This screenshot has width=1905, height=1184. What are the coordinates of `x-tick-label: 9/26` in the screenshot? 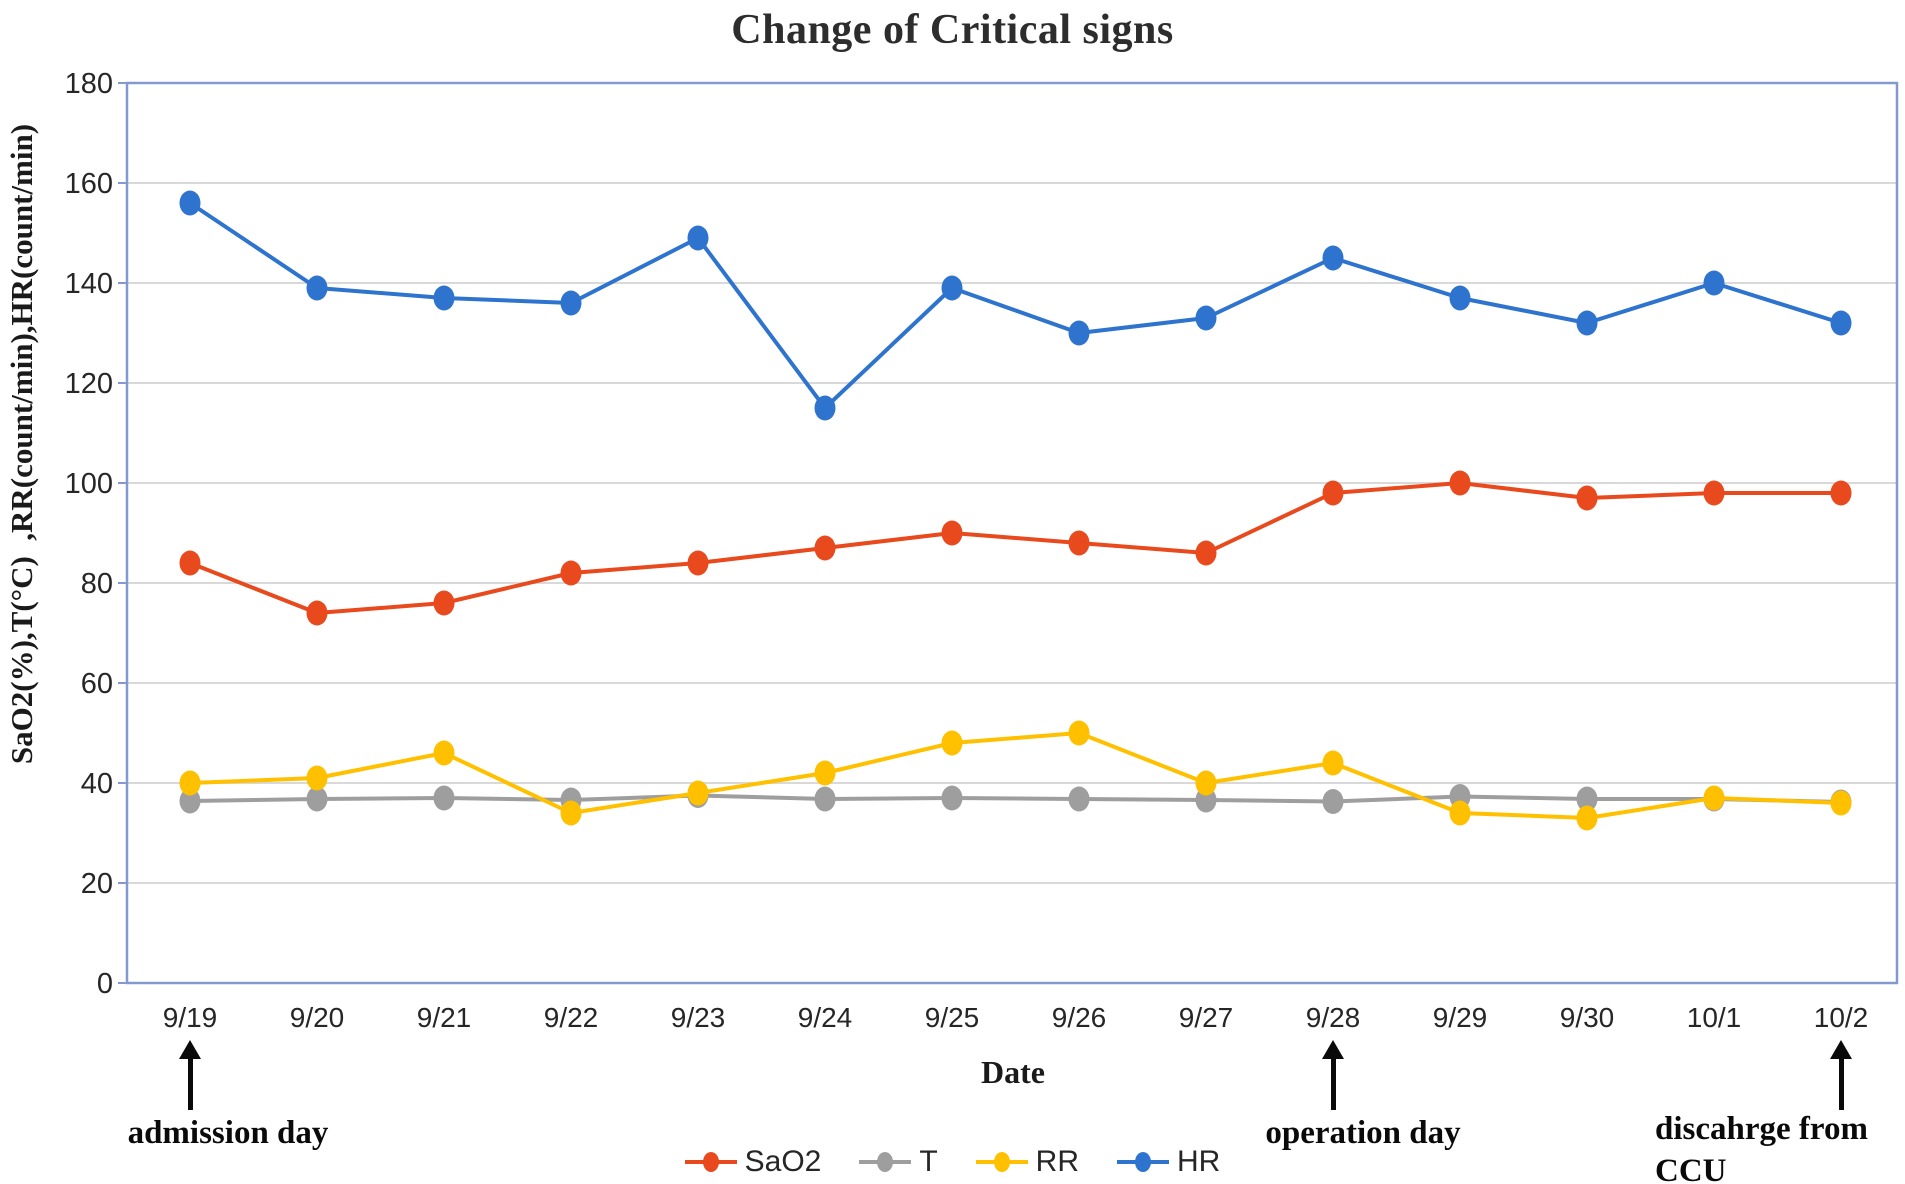 It's located at (1079, 1017).